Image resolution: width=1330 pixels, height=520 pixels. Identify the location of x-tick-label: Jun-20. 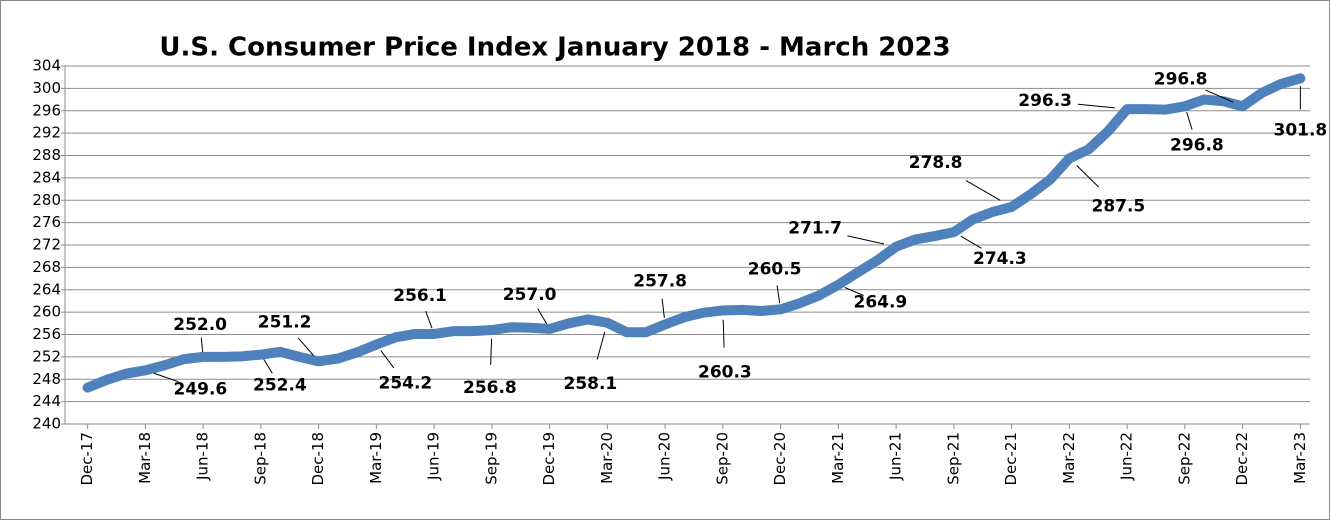
(665, 456).